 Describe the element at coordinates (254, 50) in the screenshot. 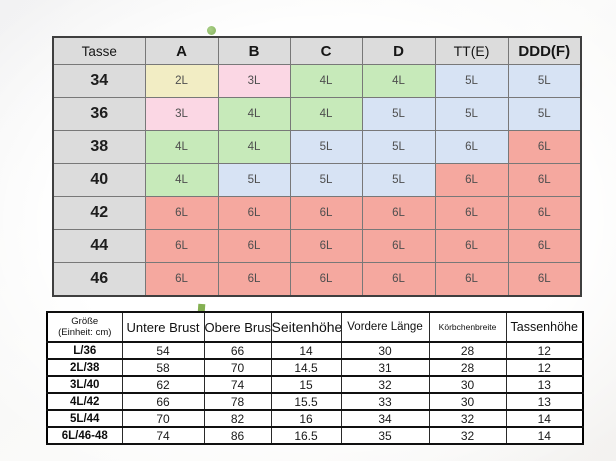

I see `cup-col-header: B` at that location.